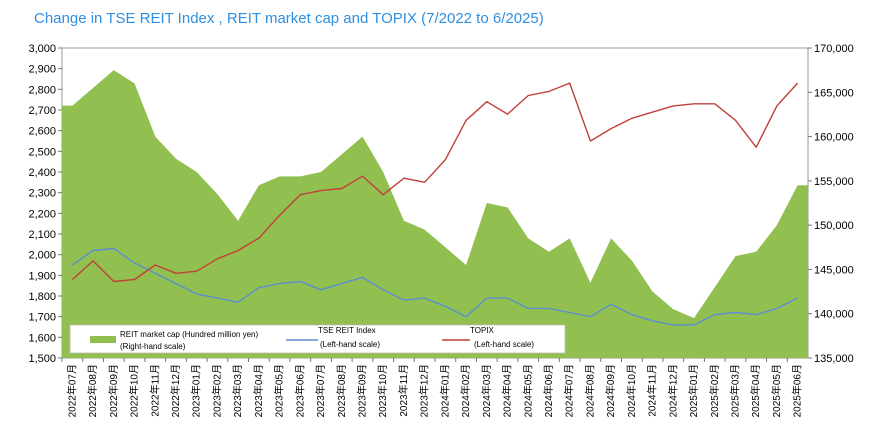 This screenshot has height=448, width=879. Describe the element at coordinates (834, 270) in the screenshot. I see `right-axis-tick-label: 145,000` at that location.